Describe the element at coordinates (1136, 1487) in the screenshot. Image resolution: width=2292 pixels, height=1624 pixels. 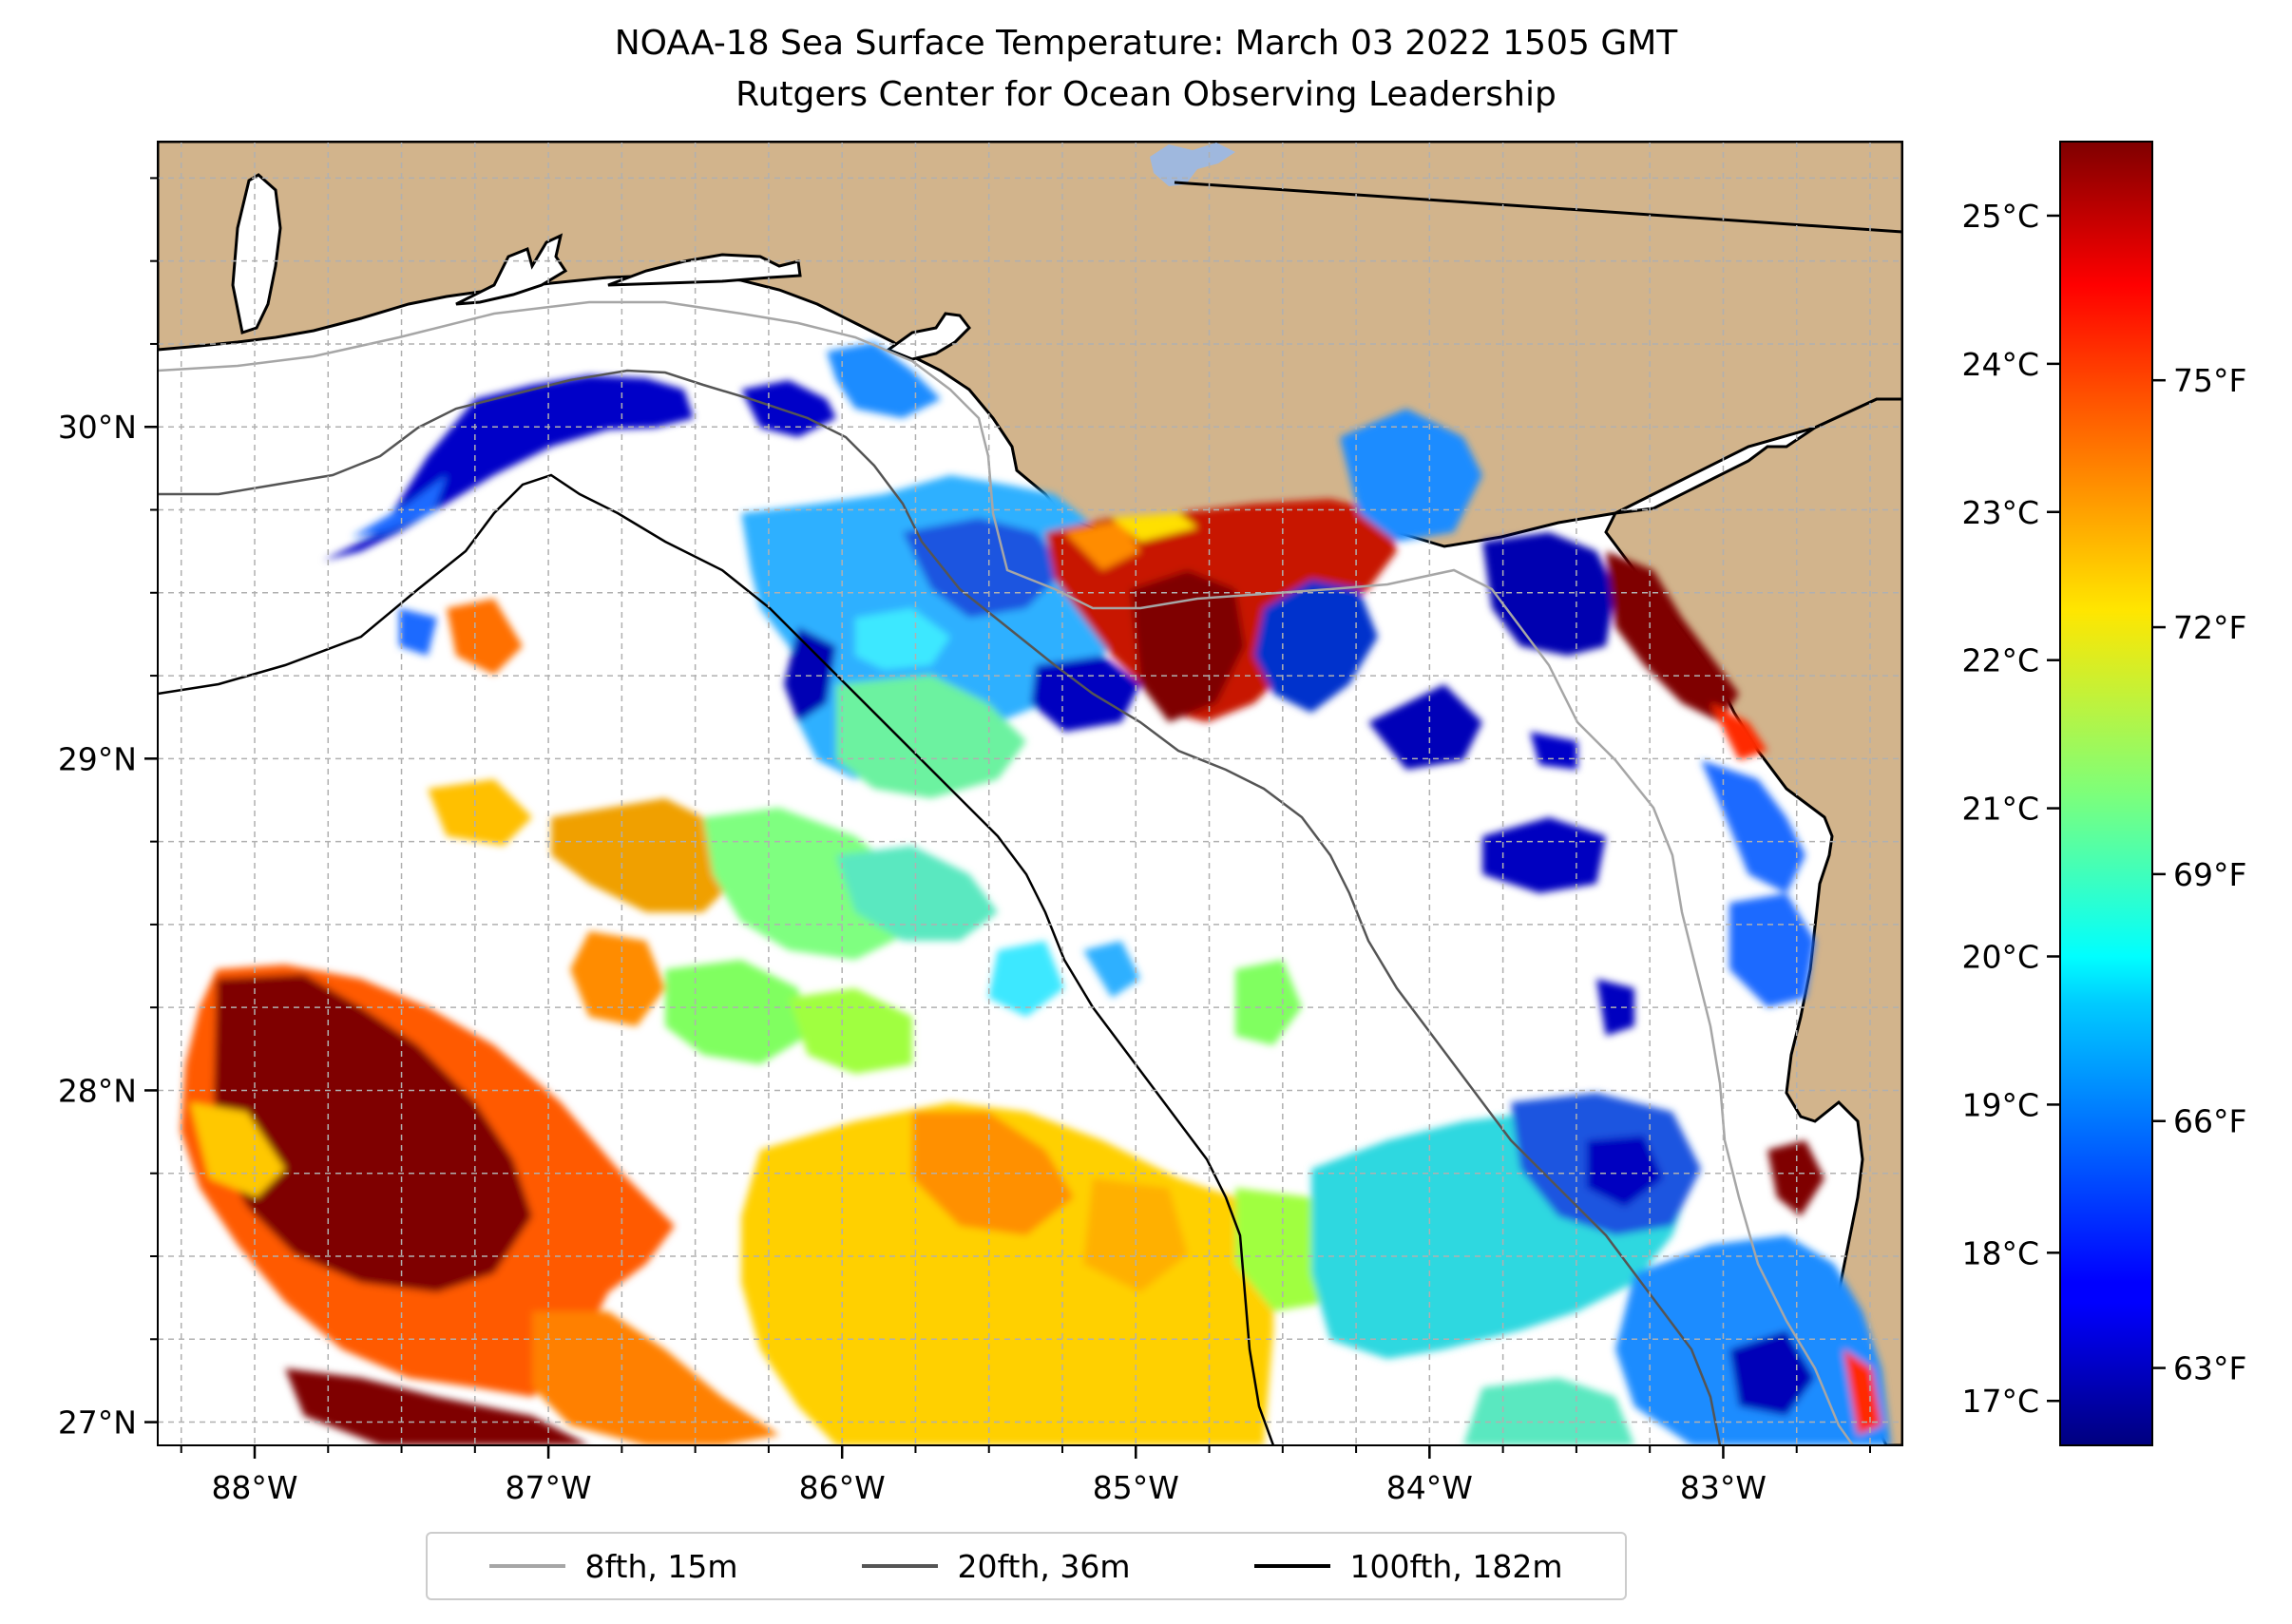
I see `lon-tick-label: 85°W` at that location.